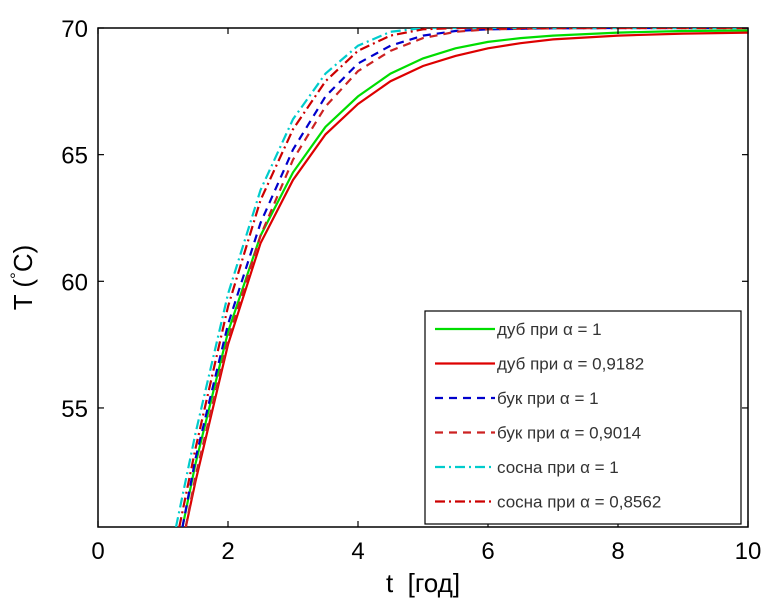  What do you see at coordinates (97, 551) in the screenshot?
I see `x-tick-label: 0` at bounding box center [97, 551].